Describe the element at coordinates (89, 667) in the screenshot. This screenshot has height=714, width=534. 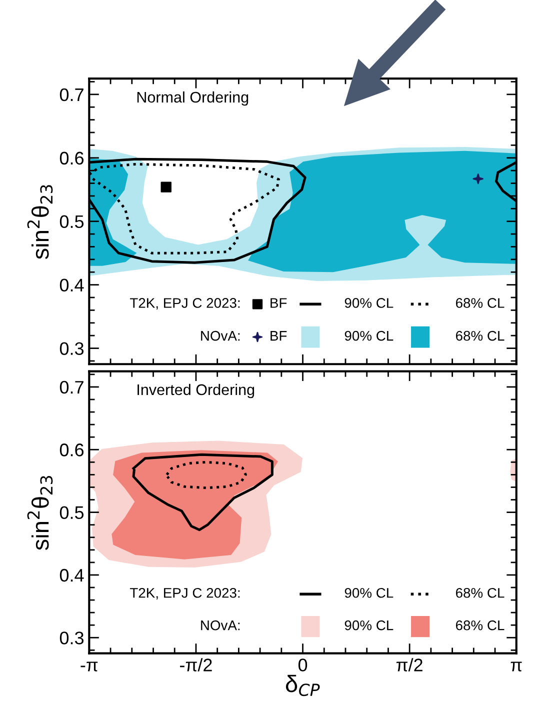
I see `x-tick-label: -π` at that location.